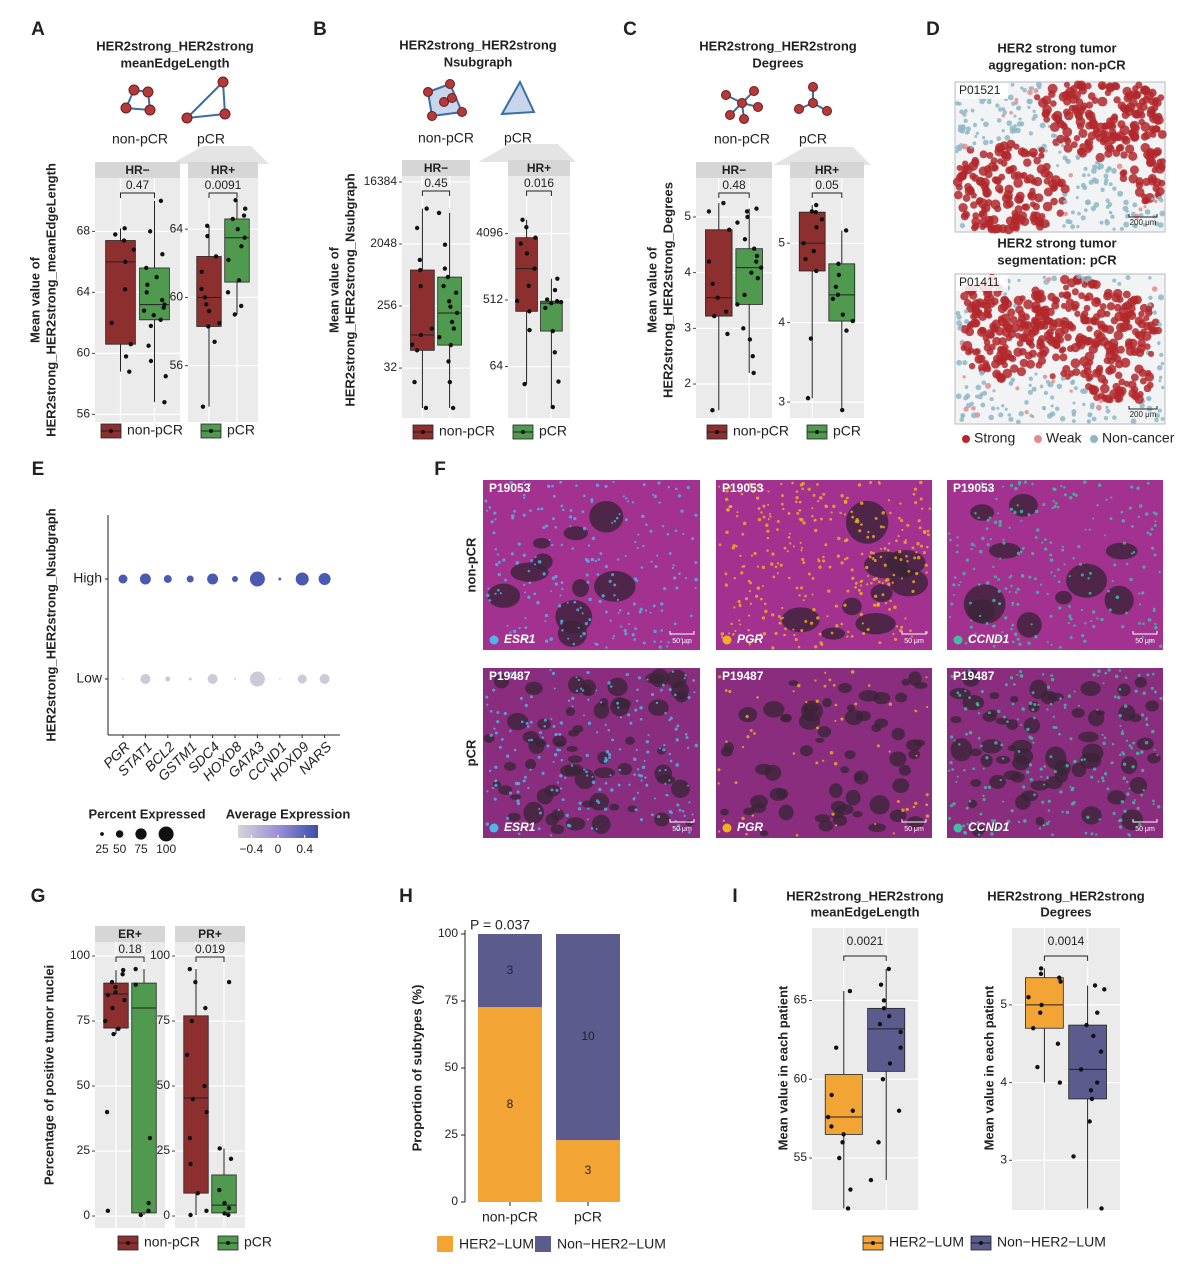 This screenshot has width=1200, height=1272. What do you see at coordinates (333, 289) in the screenshot?
I see `y-axis-label: Mean value of` at bounding box center [333, 289].